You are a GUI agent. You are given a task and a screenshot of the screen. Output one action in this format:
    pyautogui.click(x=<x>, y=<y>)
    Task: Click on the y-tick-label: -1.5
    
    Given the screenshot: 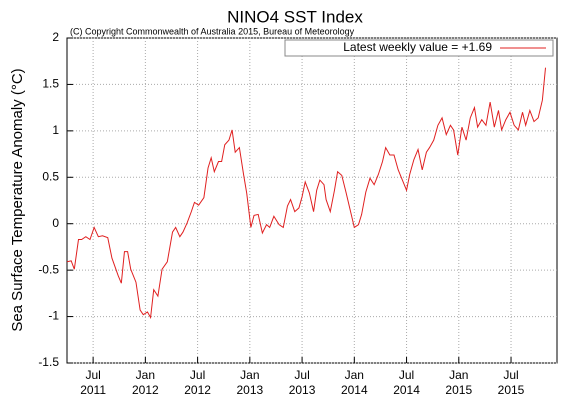 What is the action you would take?
    pyautogui.click(x=48, y=362)
    